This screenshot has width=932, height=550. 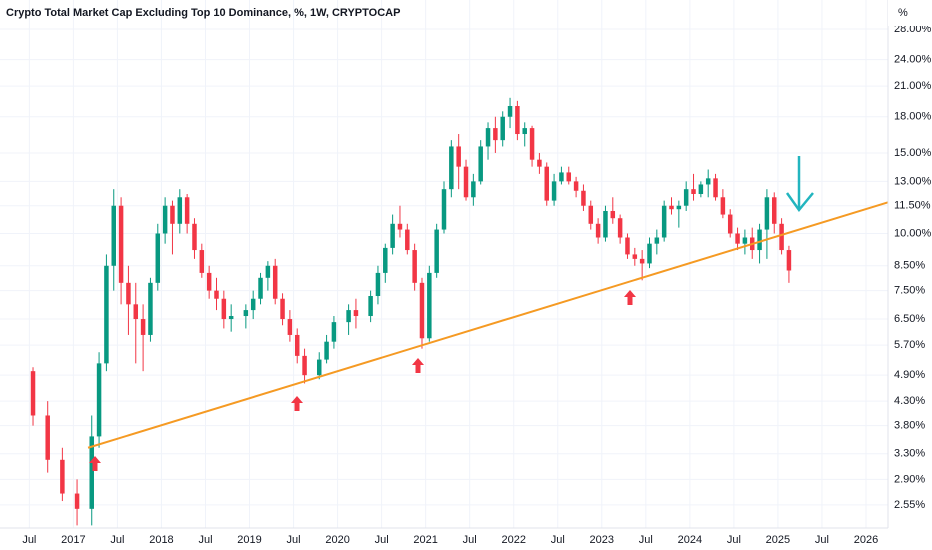 What do you see at coordinates (866, 540) in the screenshot?
I see `x-tick-label: 2026` at bounding box center [866, 540].